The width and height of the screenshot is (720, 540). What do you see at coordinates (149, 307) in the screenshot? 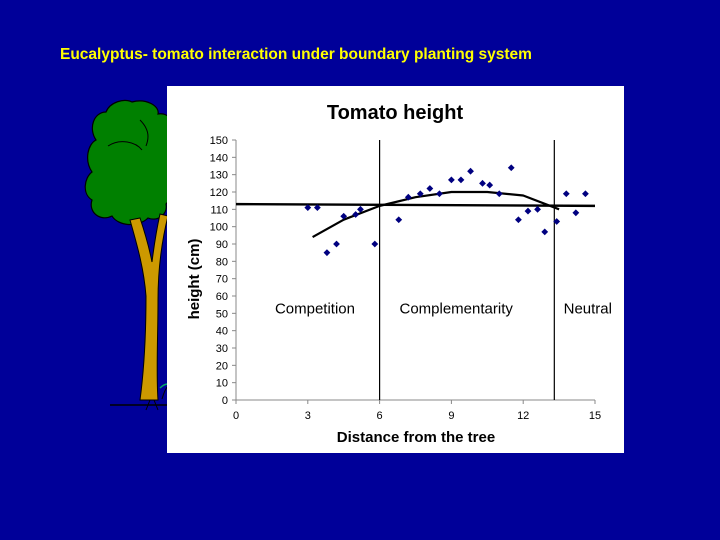
I see `tree-trunk` at bounding box center [149, 307].